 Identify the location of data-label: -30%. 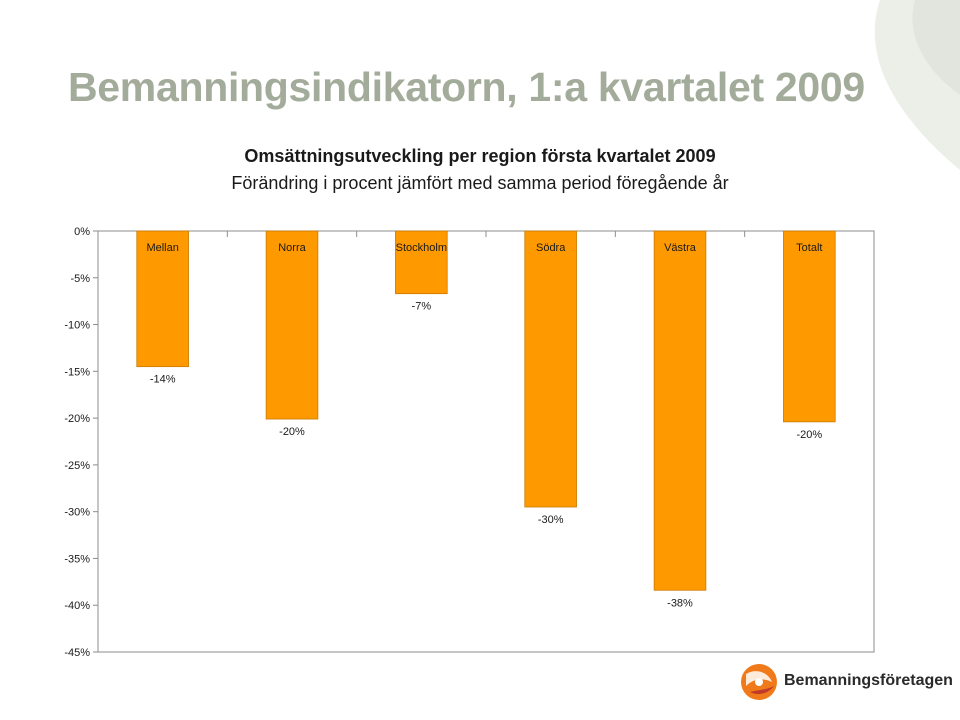
(551, 520).